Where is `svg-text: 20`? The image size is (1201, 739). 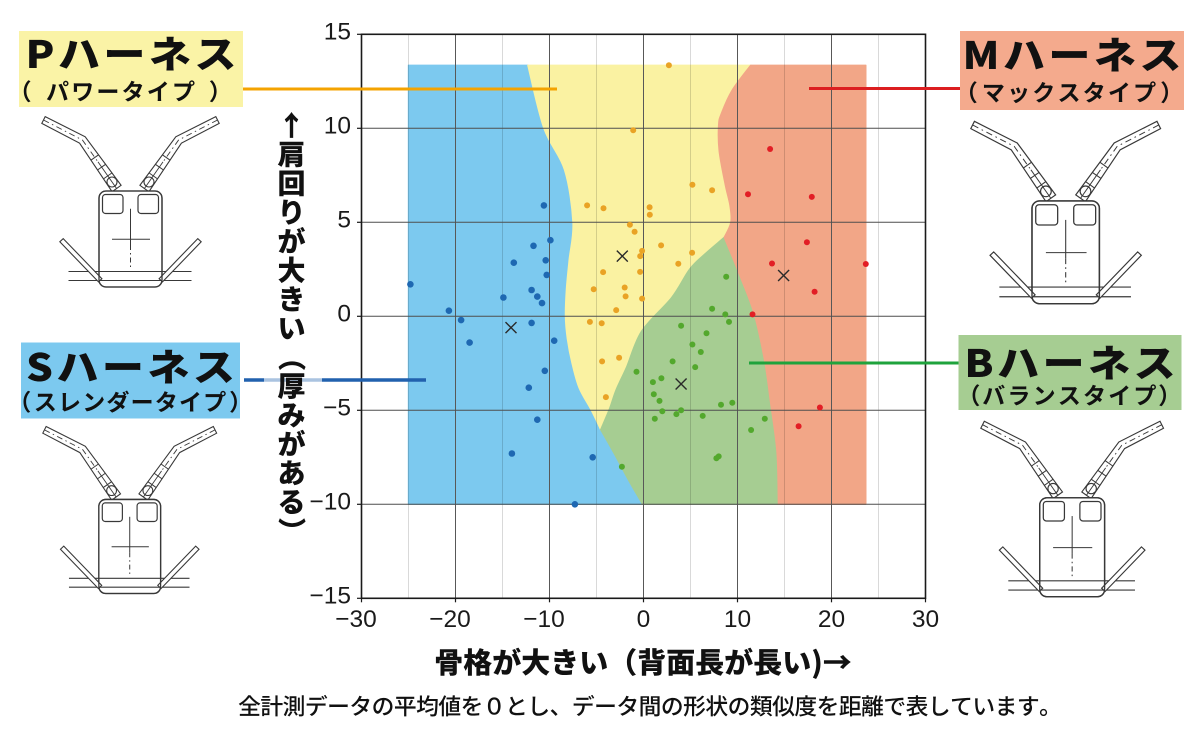 svg-text: 20 is located at coordinates (831, 619).